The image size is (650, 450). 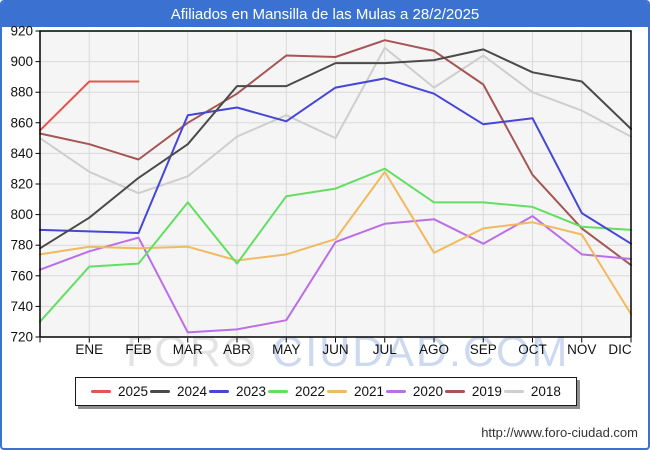 I want to click on site-url: http://www.foro-ciudad.com, so click(x=559, y=432).